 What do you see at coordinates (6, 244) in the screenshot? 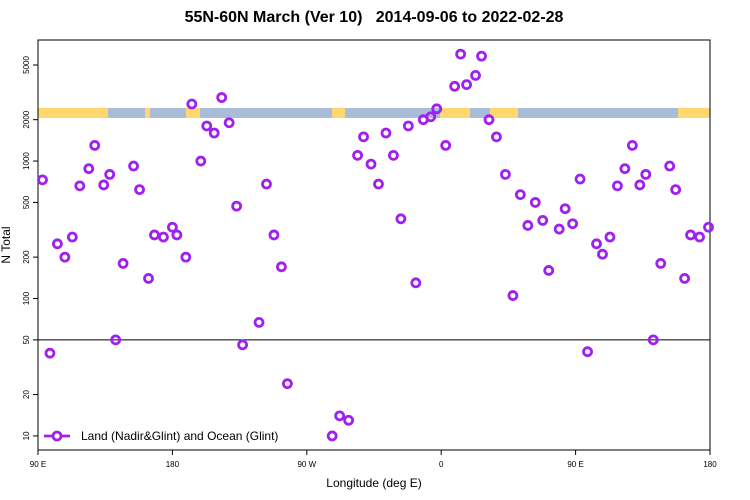
I see `y-axis-label: N Total` at bounding box center [6, 244].